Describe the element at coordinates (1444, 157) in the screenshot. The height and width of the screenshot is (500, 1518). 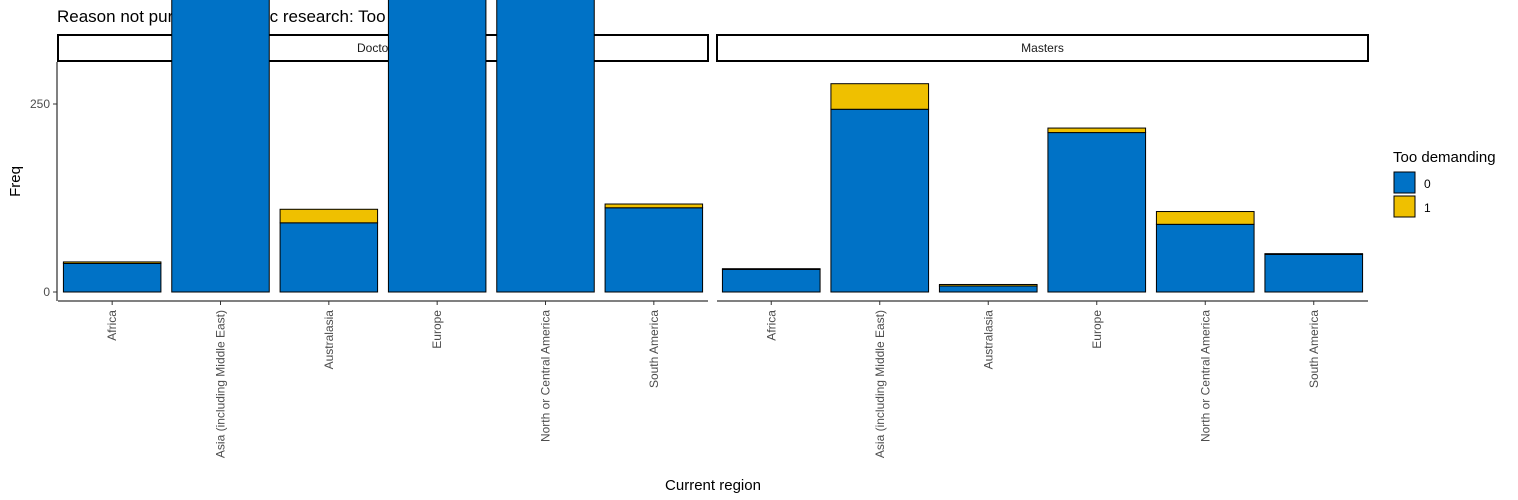
I see `legend-title: Too demanding` at that location.